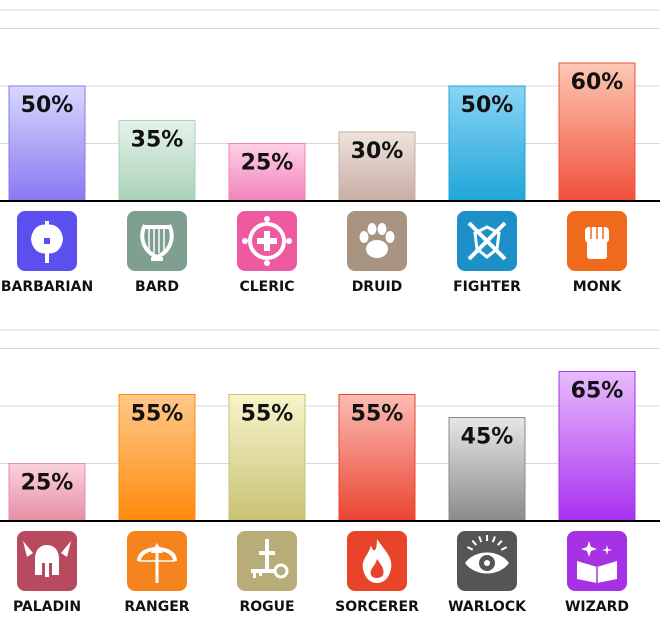  Describe the element at coordinates (266, 287) in the screenshot. I see `category-label: CLERIC` at that location.